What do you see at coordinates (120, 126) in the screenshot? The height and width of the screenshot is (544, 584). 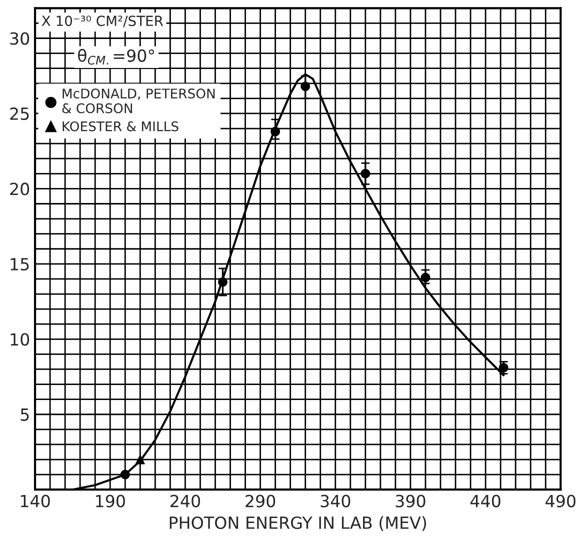 I see `legend-label: KOESTER & MILLS` at bounding box center [120, 126].